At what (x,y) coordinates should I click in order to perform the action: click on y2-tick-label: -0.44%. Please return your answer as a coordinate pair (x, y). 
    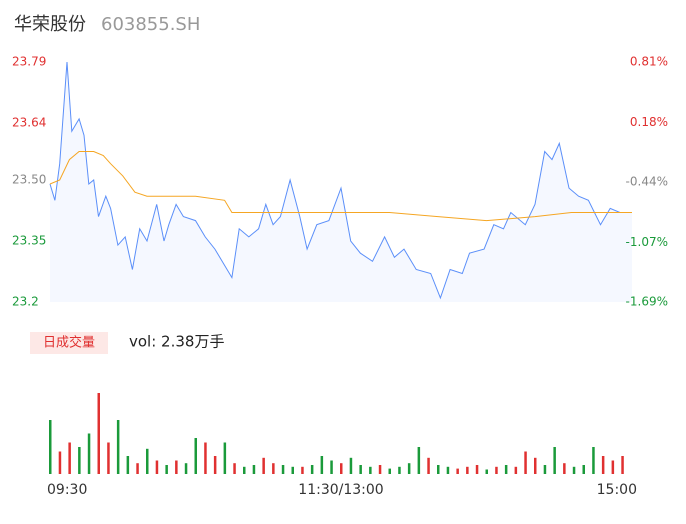
    Looking at the image, I should click on (647, 182).